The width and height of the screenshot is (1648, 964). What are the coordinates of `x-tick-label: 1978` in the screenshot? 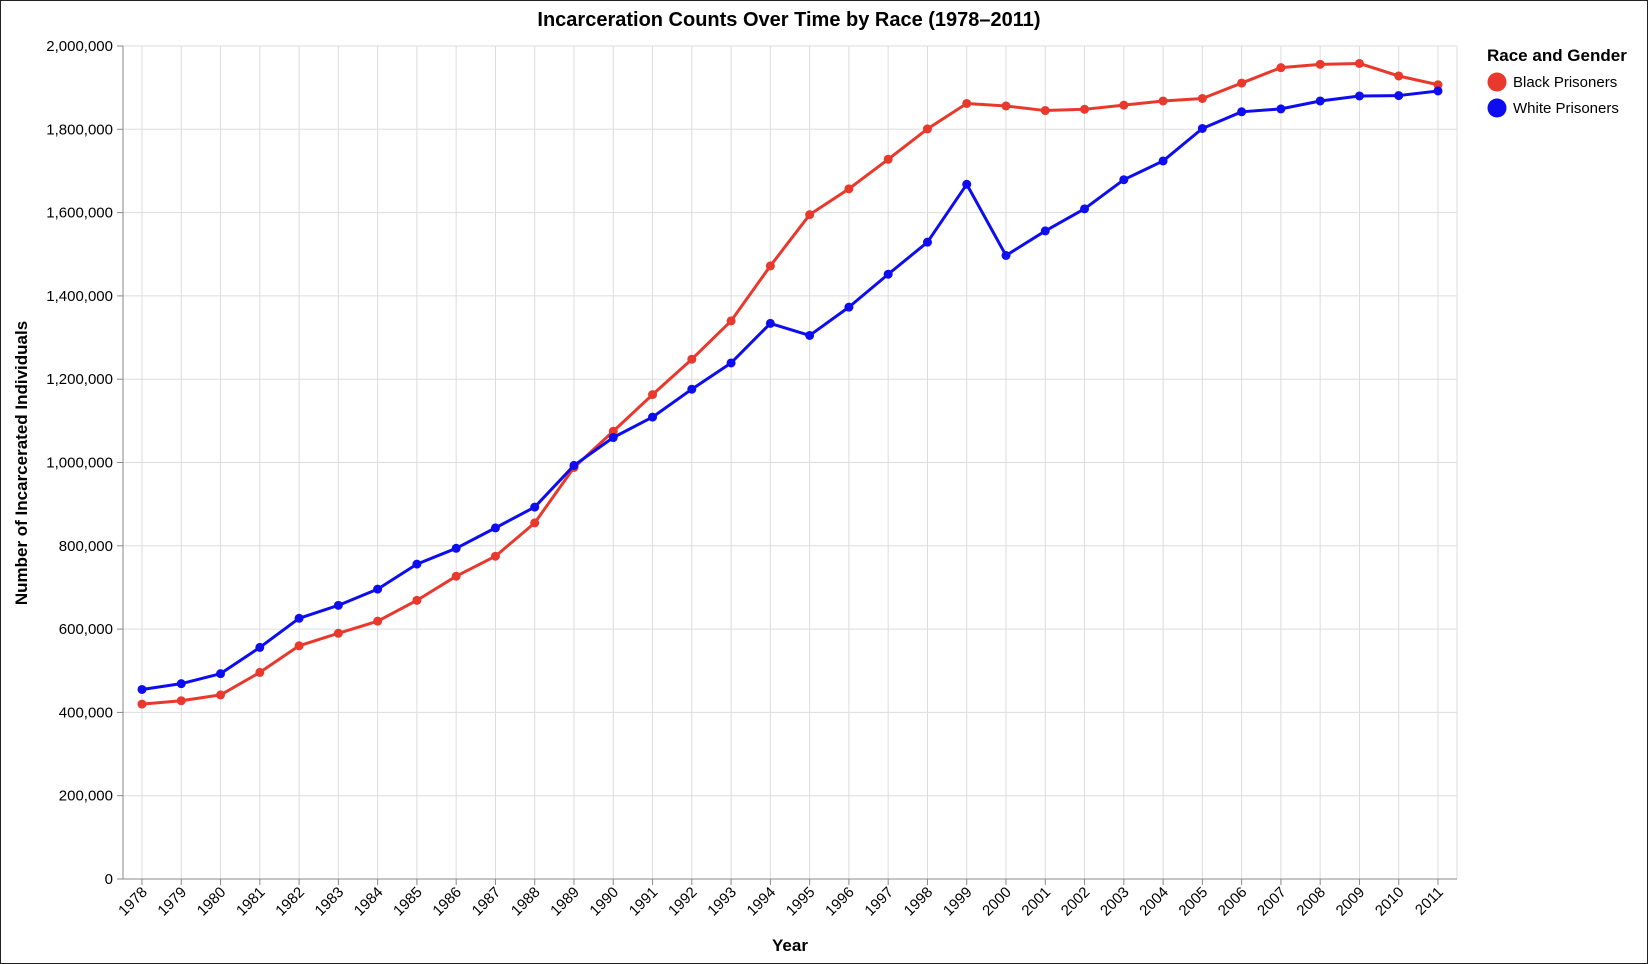 It's located at (133, 902).